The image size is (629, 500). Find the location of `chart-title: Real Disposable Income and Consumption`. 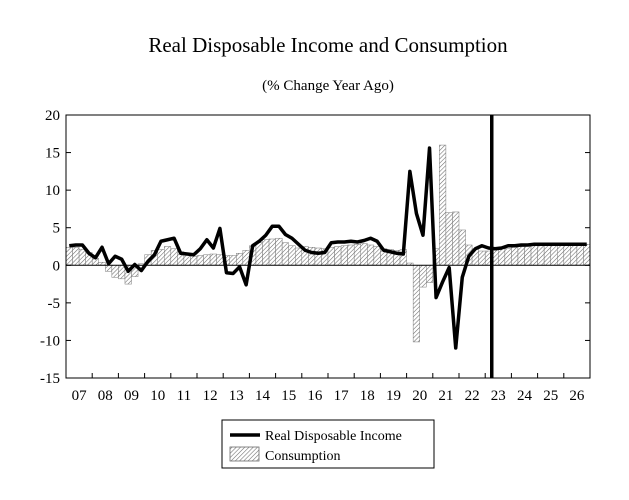

chart-title: Real Disposable Income and Consumption is located at coordinates (328, 45).